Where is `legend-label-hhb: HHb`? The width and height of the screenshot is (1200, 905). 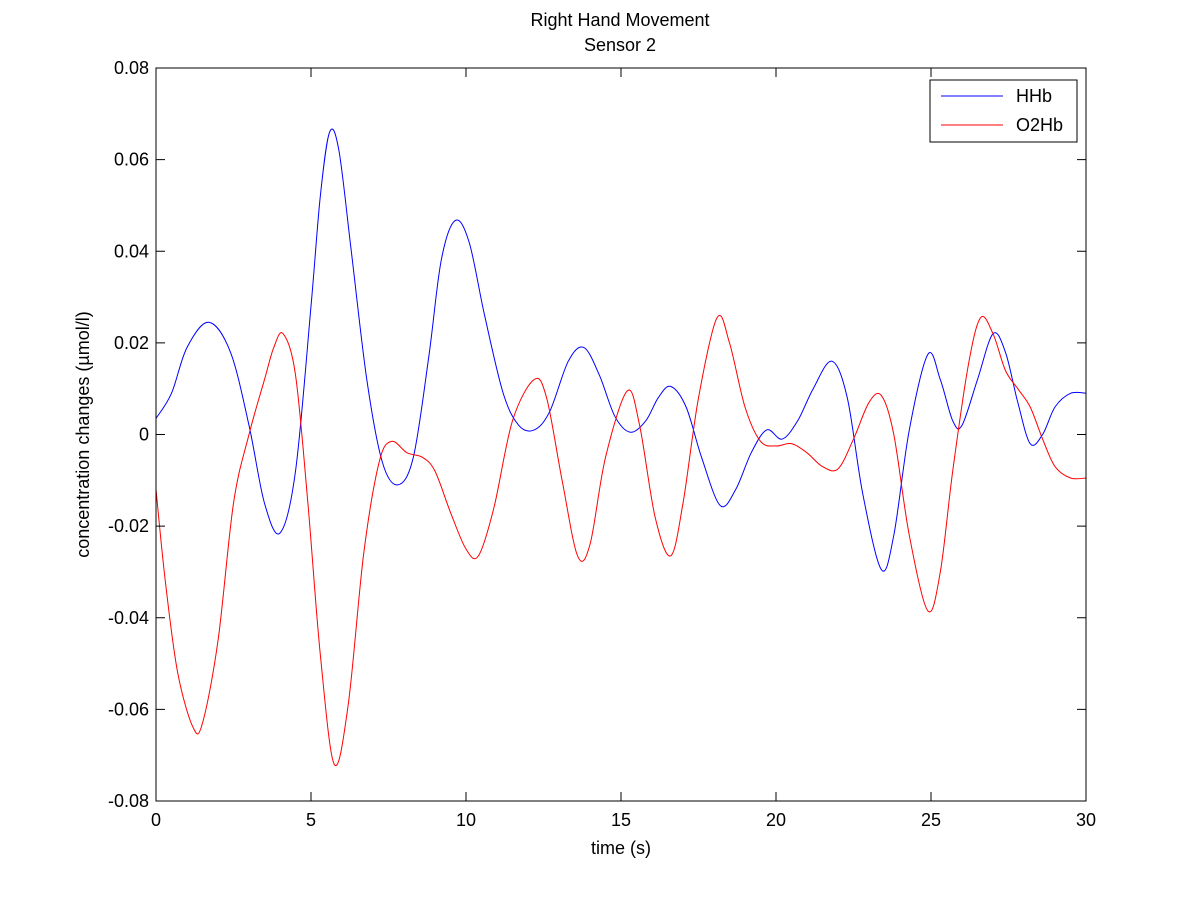 legend-label-hhb: HHb is located at coordinates (1034, 96).